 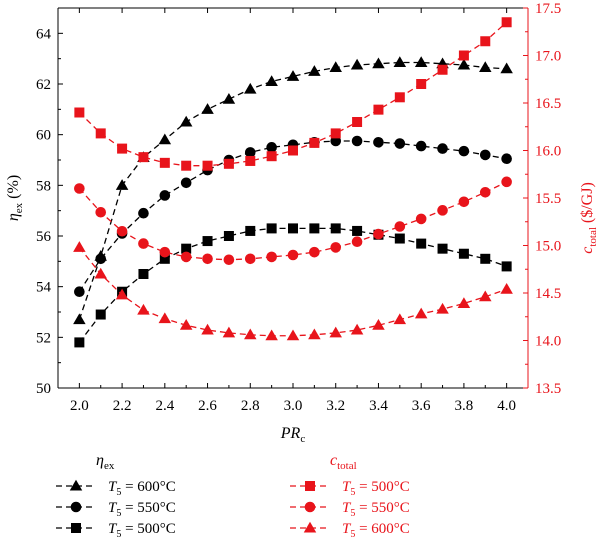 What do you see at coordinates (43, 186) in the screenshot?
I see `y-left-tick-label: 58` at bounding box center [43, 186].